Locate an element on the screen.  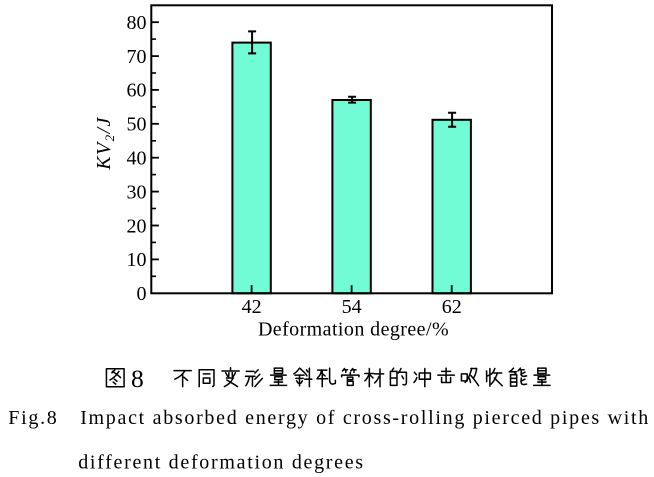
svg-text: KV2/J is located at coordinates (105, 143).